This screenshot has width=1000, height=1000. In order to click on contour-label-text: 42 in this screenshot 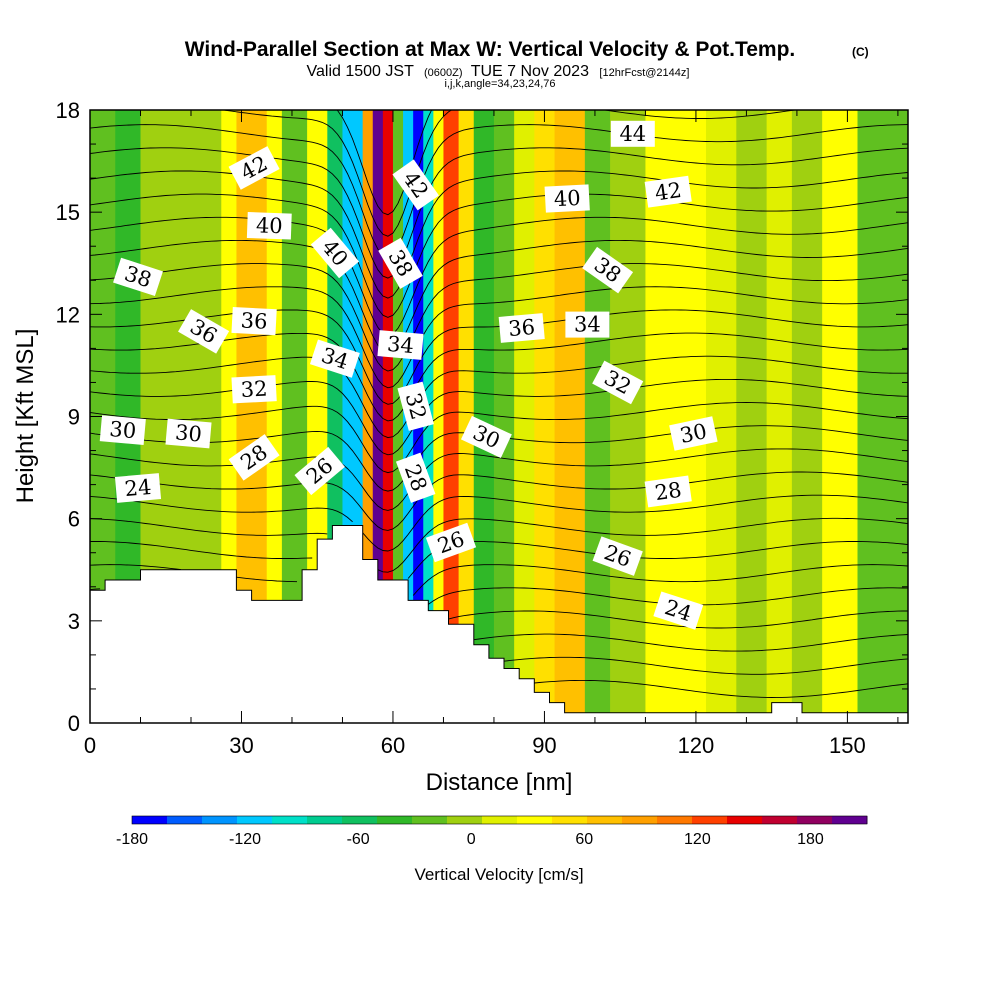, I will do `click(668, 191)`.